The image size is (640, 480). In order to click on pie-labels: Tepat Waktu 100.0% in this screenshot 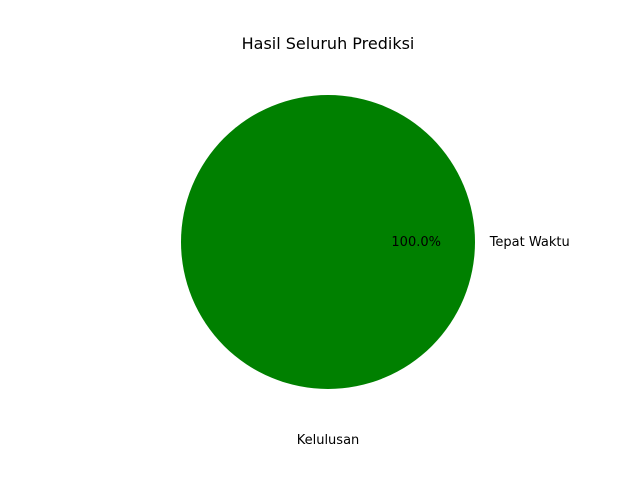, I will do `click(480, 242)`.